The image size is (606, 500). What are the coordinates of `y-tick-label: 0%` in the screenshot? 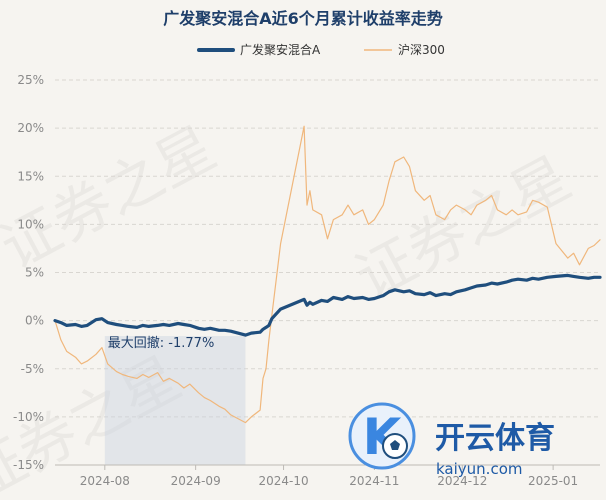 It's located at (34, 321).